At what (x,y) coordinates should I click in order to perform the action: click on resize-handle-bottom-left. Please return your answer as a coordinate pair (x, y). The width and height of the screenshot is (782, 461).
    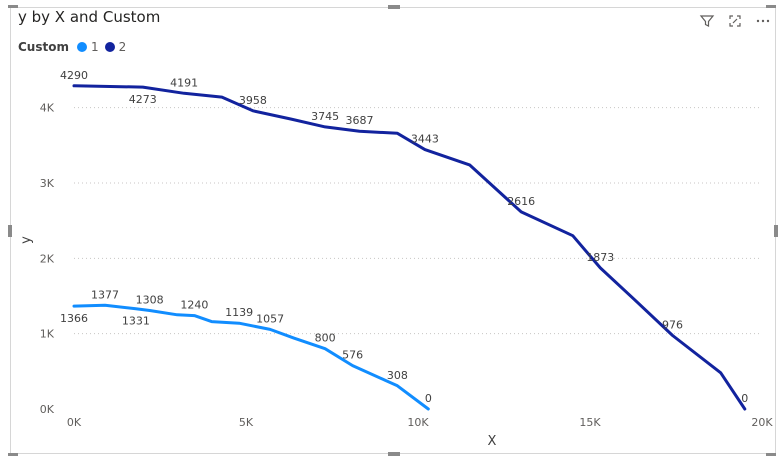
    Looking at the image, I should click on (13, 454).